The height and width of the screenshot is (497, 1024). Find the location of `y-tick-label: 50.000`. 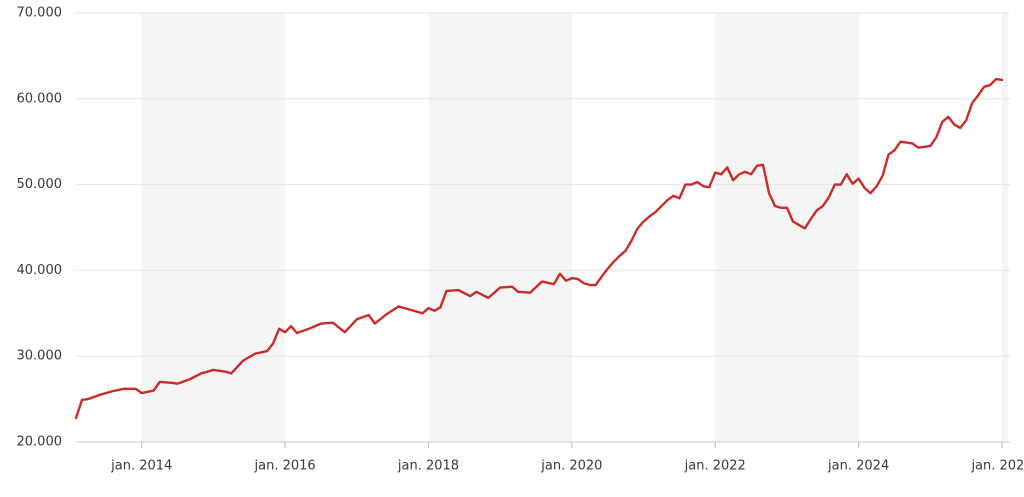

y-tick-label: 50.000 is located at coordinates (40, 184).